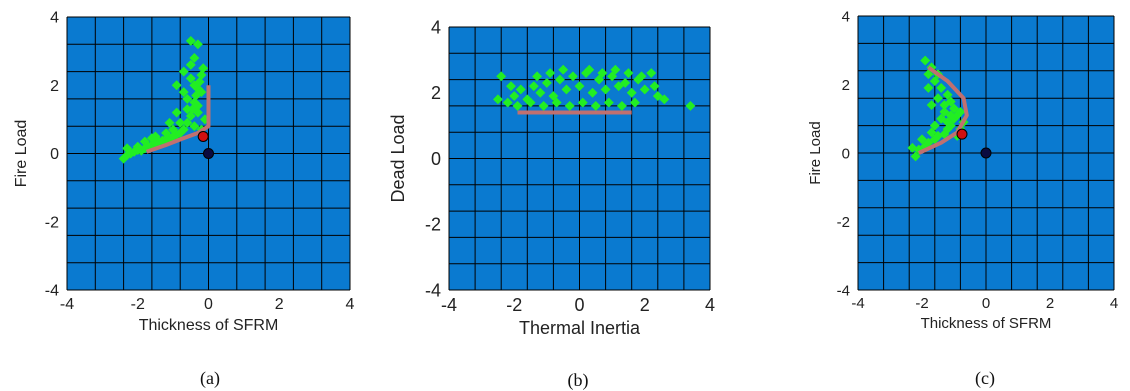 The height and width of the screenshot is (391, 1130). I want to click on x-tick-label: 4, so click(1114, 303).